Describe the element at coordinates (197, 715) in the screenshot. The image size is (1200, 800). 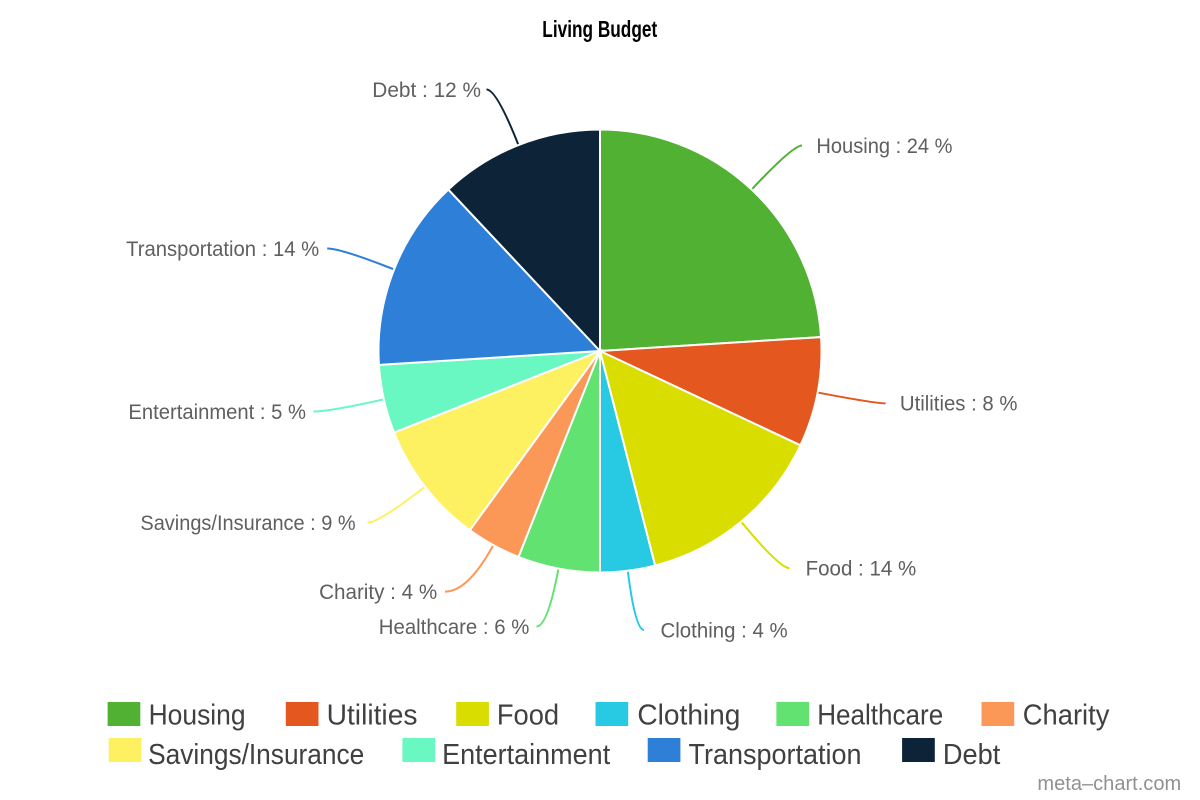
I see `svg-text: Housing` at that location.